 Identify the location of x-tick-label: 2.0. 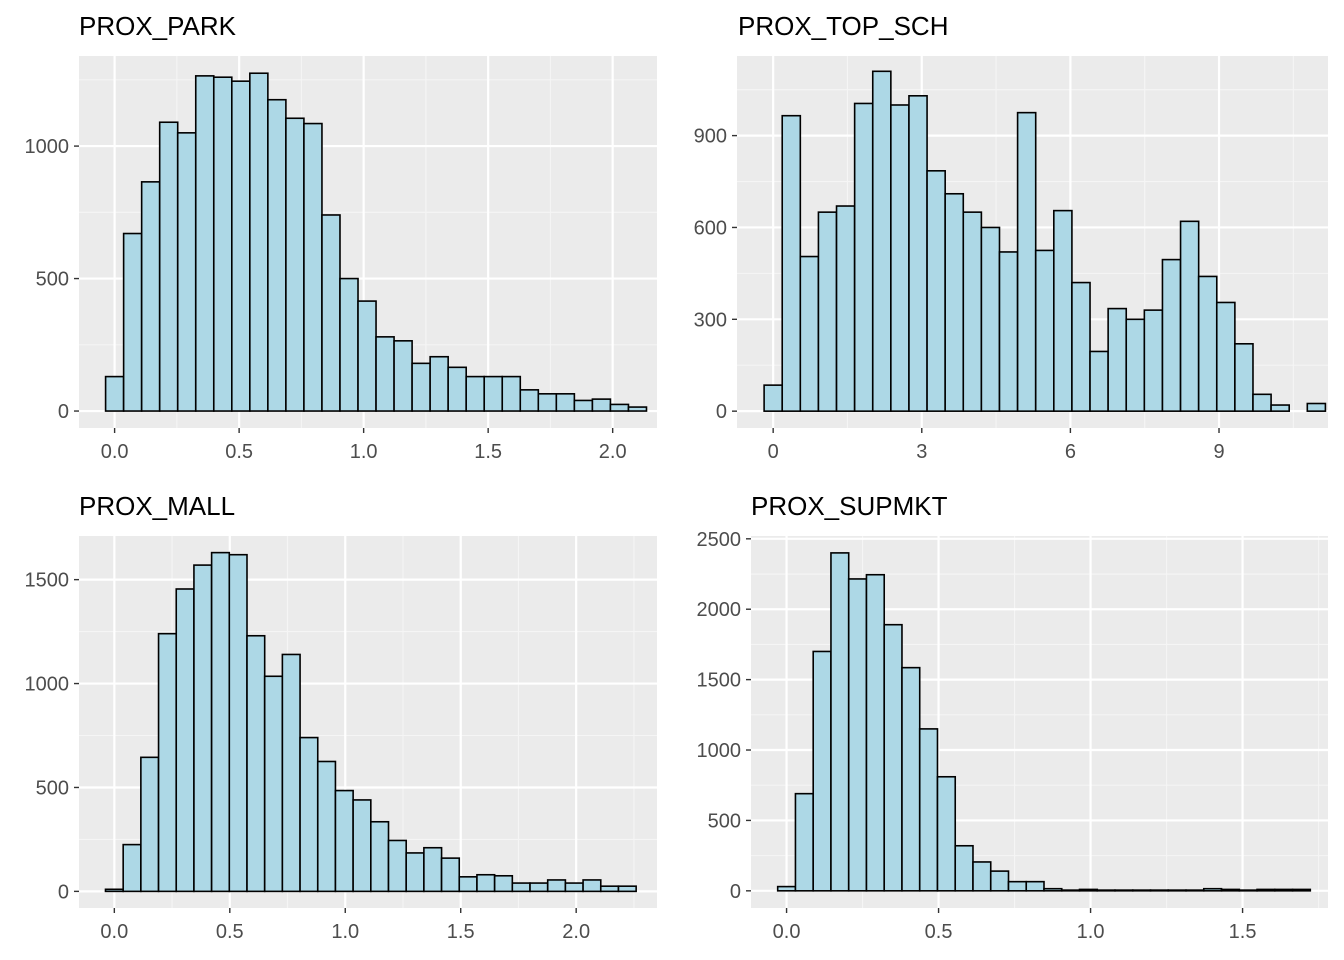
(613, 452).